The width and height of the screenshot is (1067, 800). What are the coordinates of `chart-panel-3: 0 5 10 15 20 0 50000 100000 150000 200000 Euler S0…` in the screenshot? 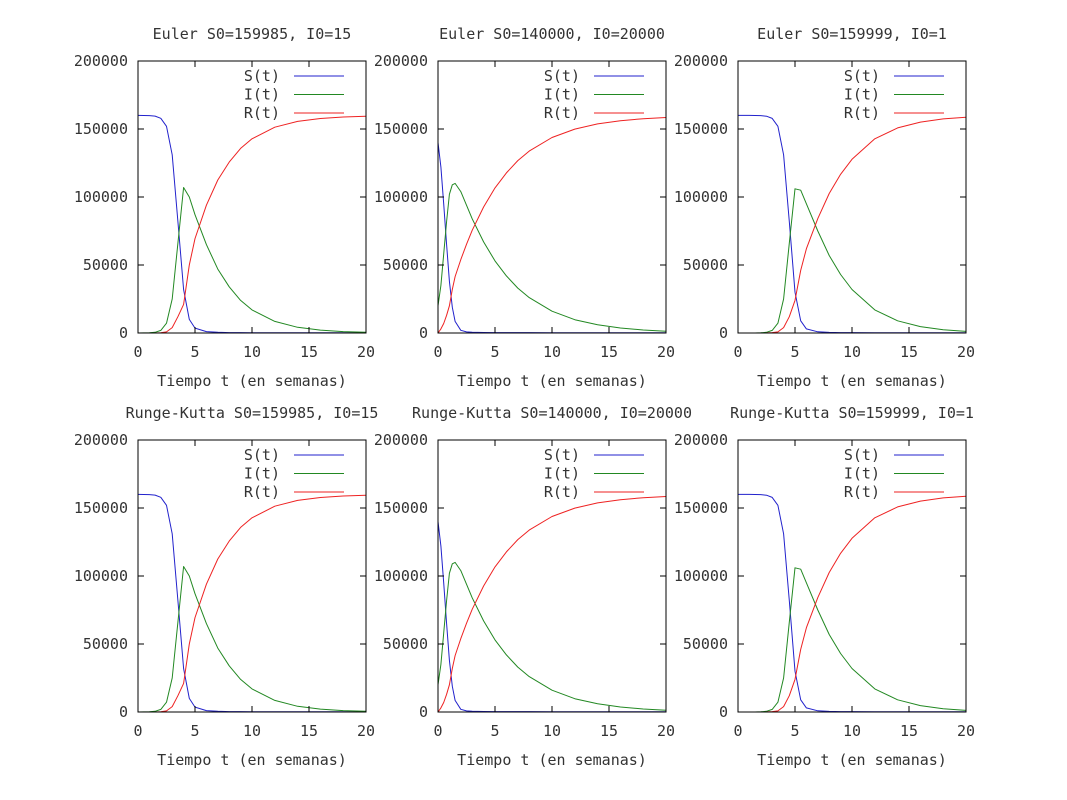 It's located at (824, 207).